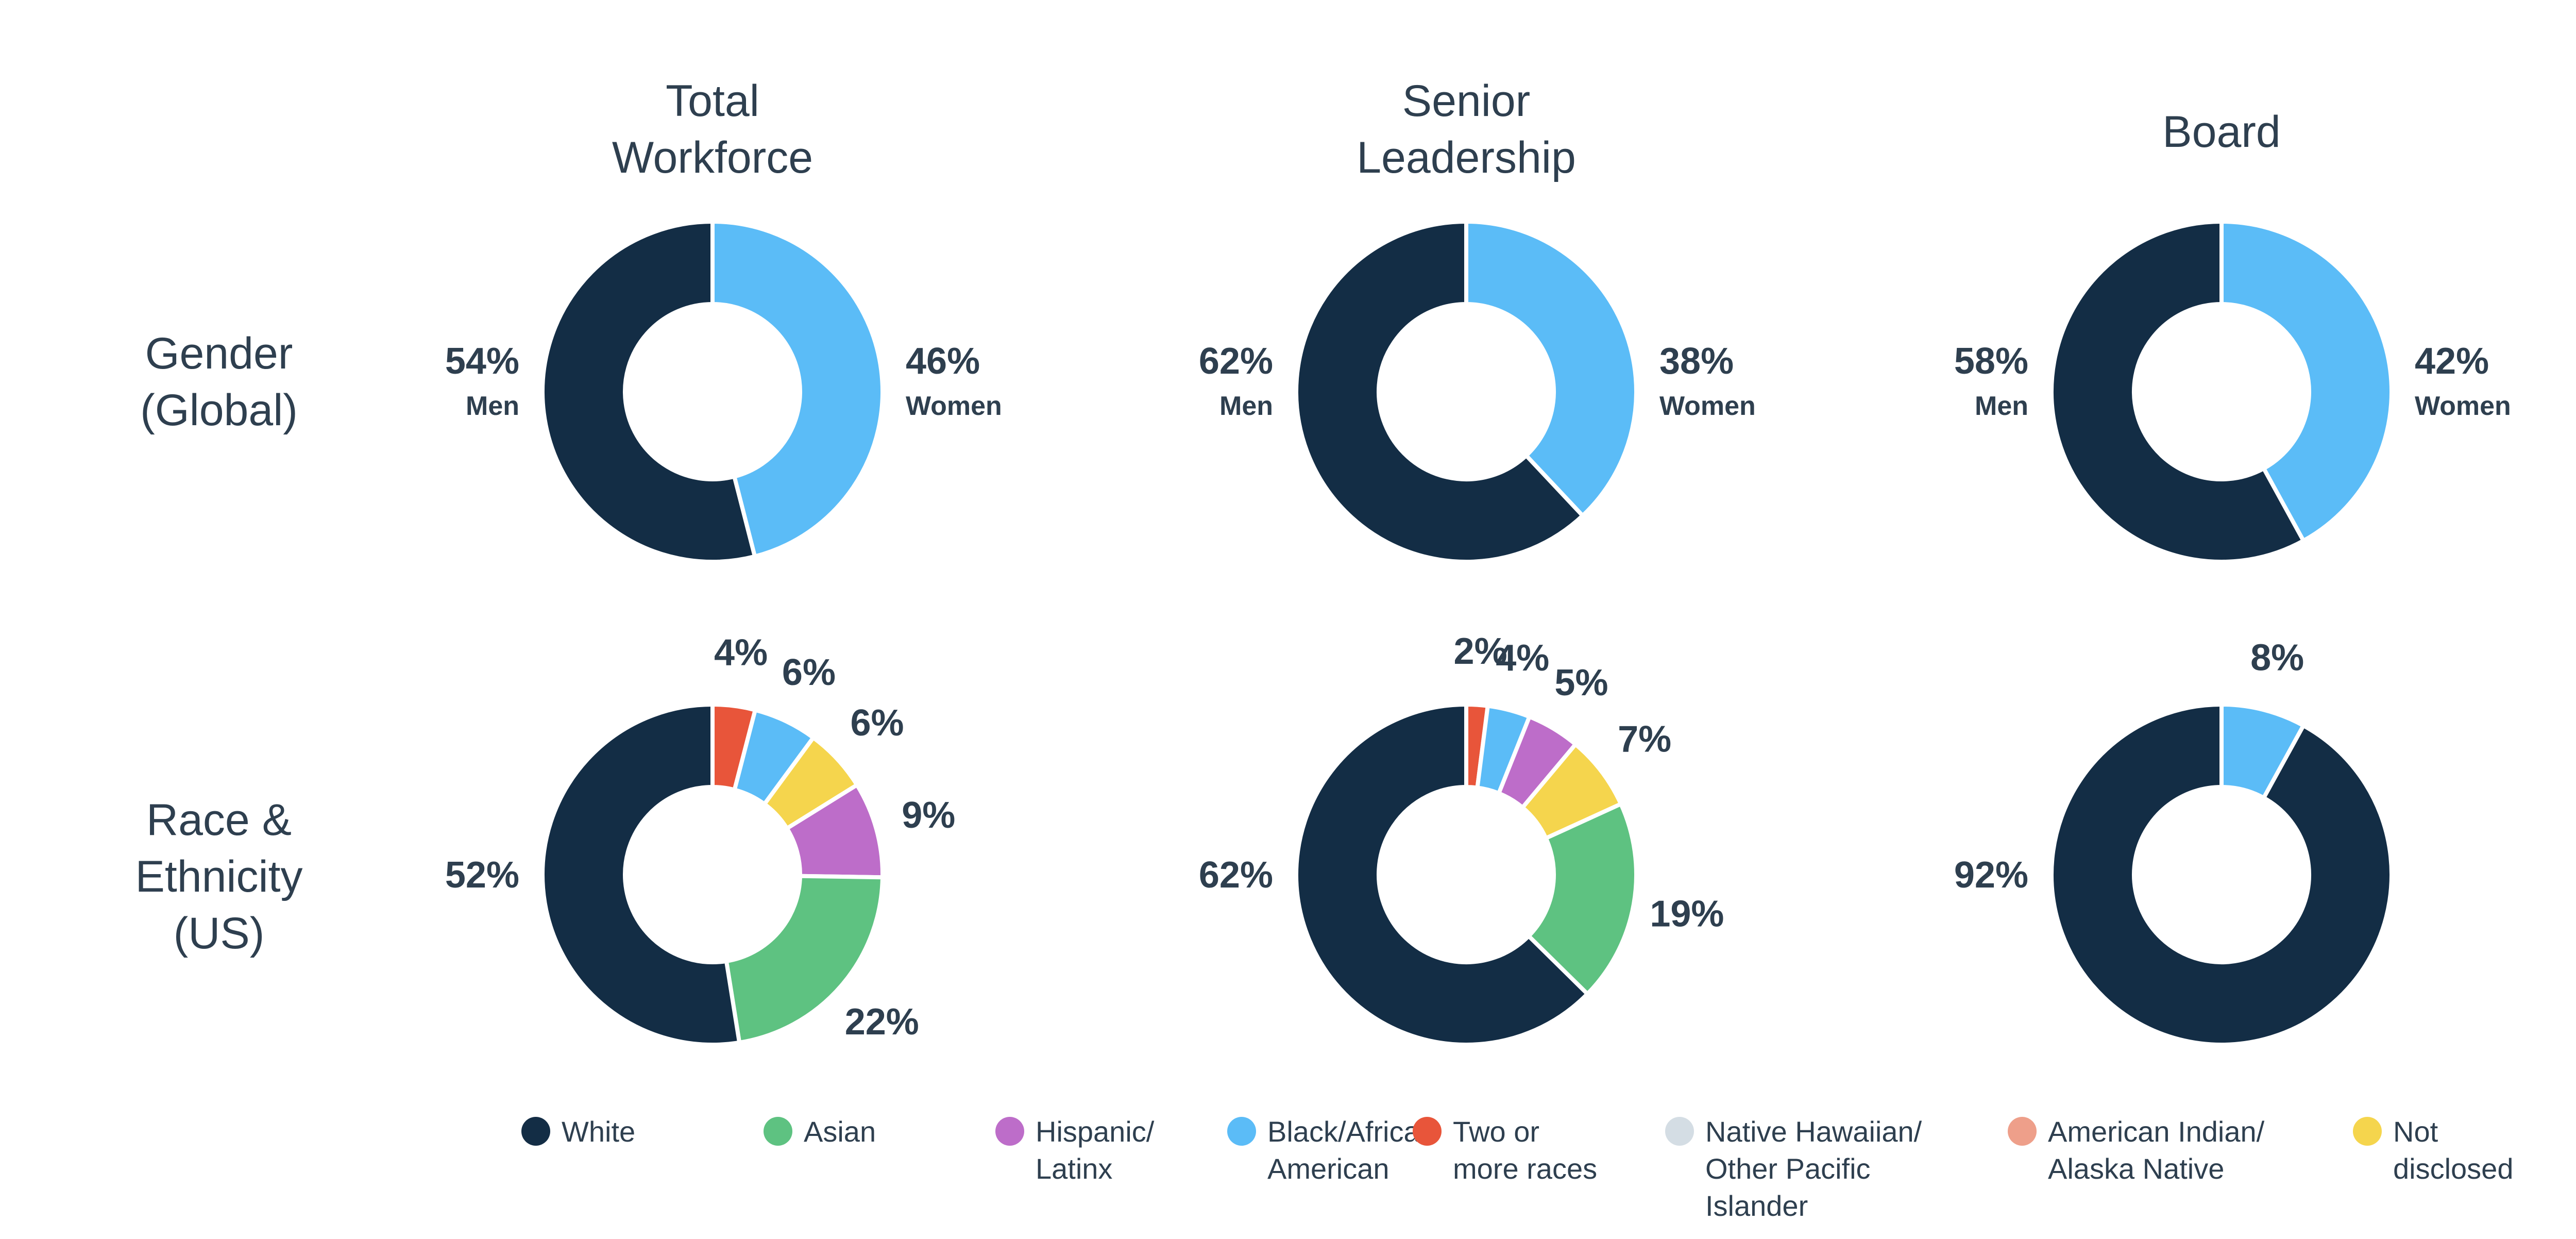 The width and height of the screenshot is (2576, 1239). Describe the element at coordinates (1788, 1168) in the screenshot. I see `legend-label: Other Pacific` at that location.